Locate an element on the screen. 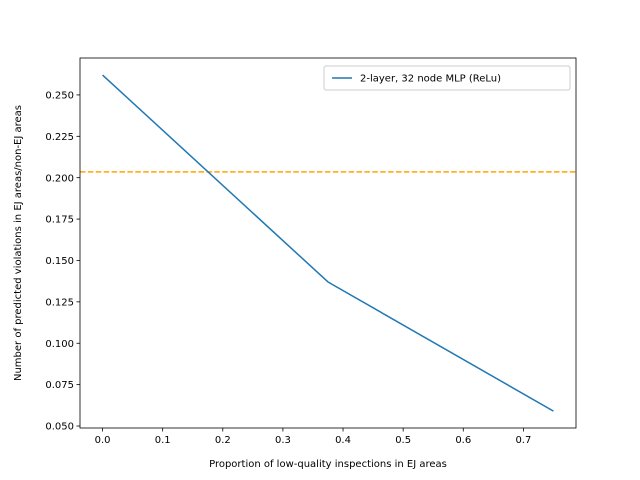 This screenshot has height=480, width=640. x-tick-label: 0.5 is located at coordinates (403, 440).